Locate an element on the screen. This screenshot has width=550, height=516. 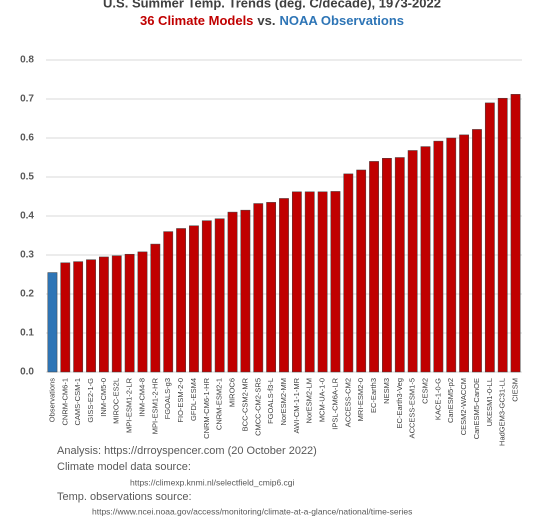
x-tick-label: MPI-ESM1-2-LR is located at coordinates (129, 405).